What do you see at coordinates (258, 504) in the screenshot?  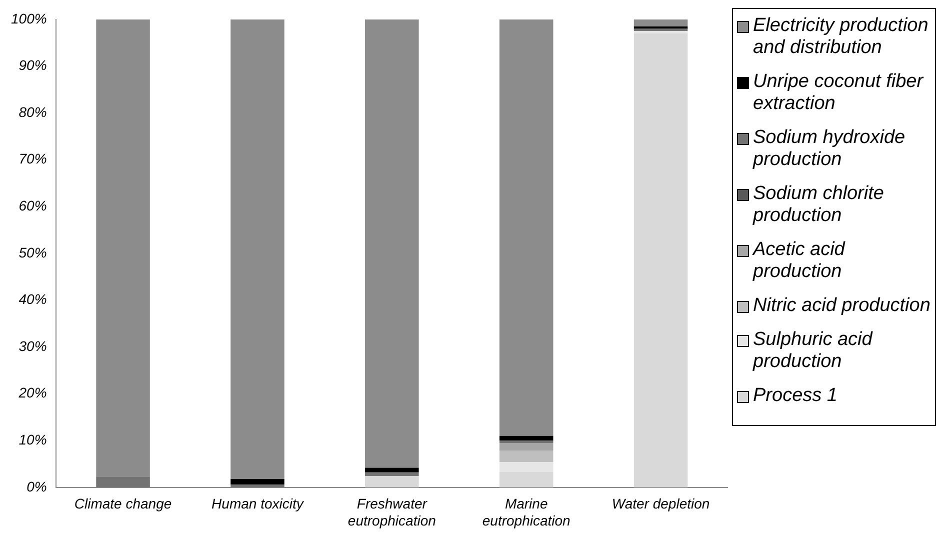 I see `x-tick-label: Human toxicity` at bounding box center [258, 504].